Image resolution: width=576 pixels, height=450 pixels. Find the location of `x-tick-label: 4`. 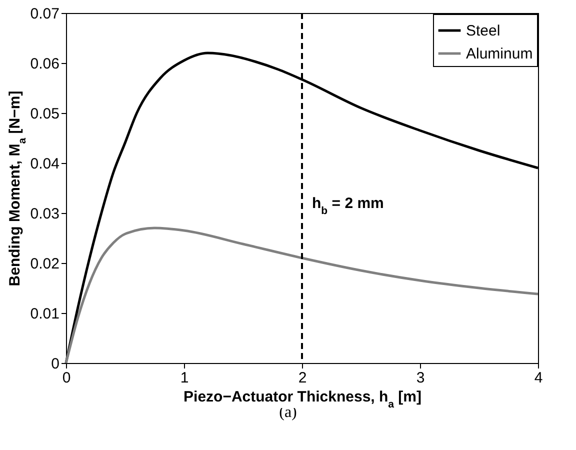

x-tick-label: 4 is located at coordinates (538, 378).